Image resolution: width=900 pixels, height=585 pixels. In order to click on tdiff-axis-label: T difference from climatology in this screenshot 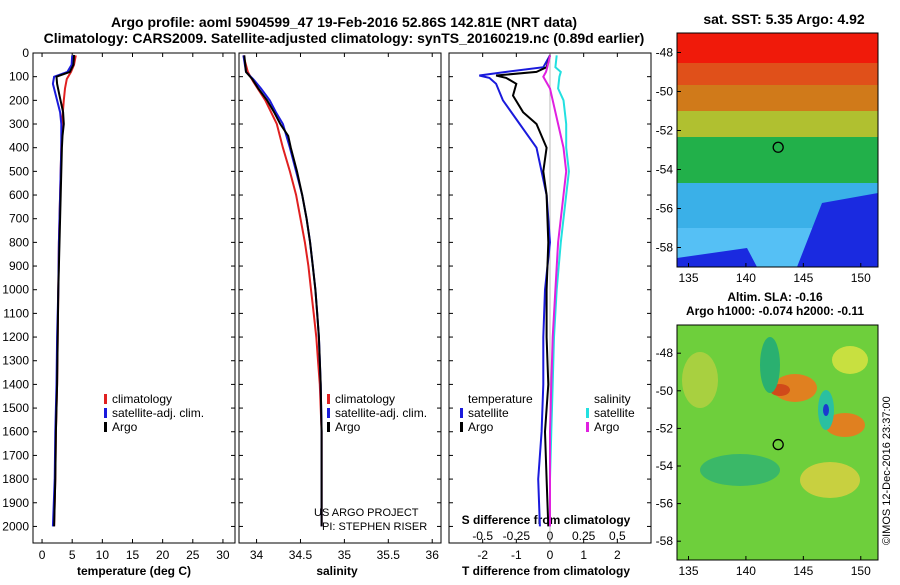, I will do `click(546, 571)`.